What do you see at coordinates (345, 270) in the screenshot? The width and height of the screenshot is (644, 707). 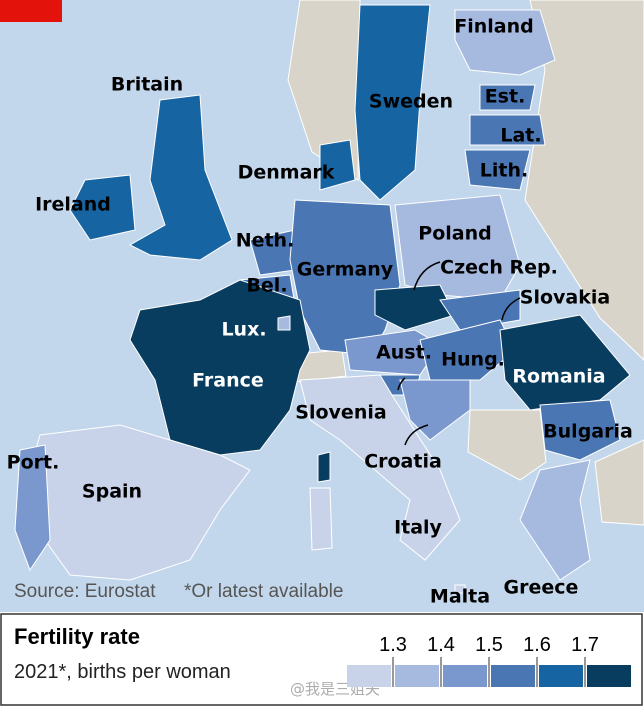 I see `country-label: Germany` at bounding box center [345, 270].